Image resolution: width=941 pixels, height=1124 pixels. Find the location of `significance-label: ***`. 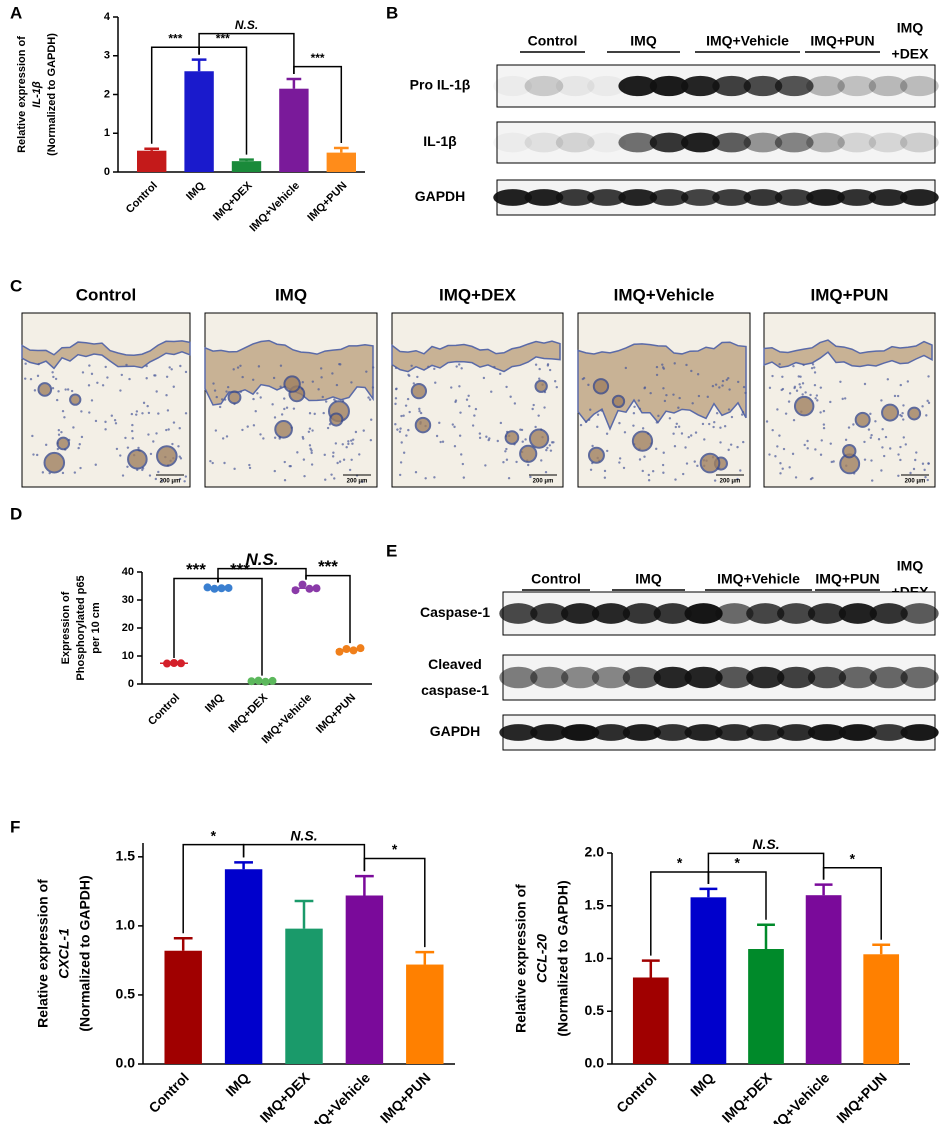

significance-label: *** is located at coordinates (175, 38).